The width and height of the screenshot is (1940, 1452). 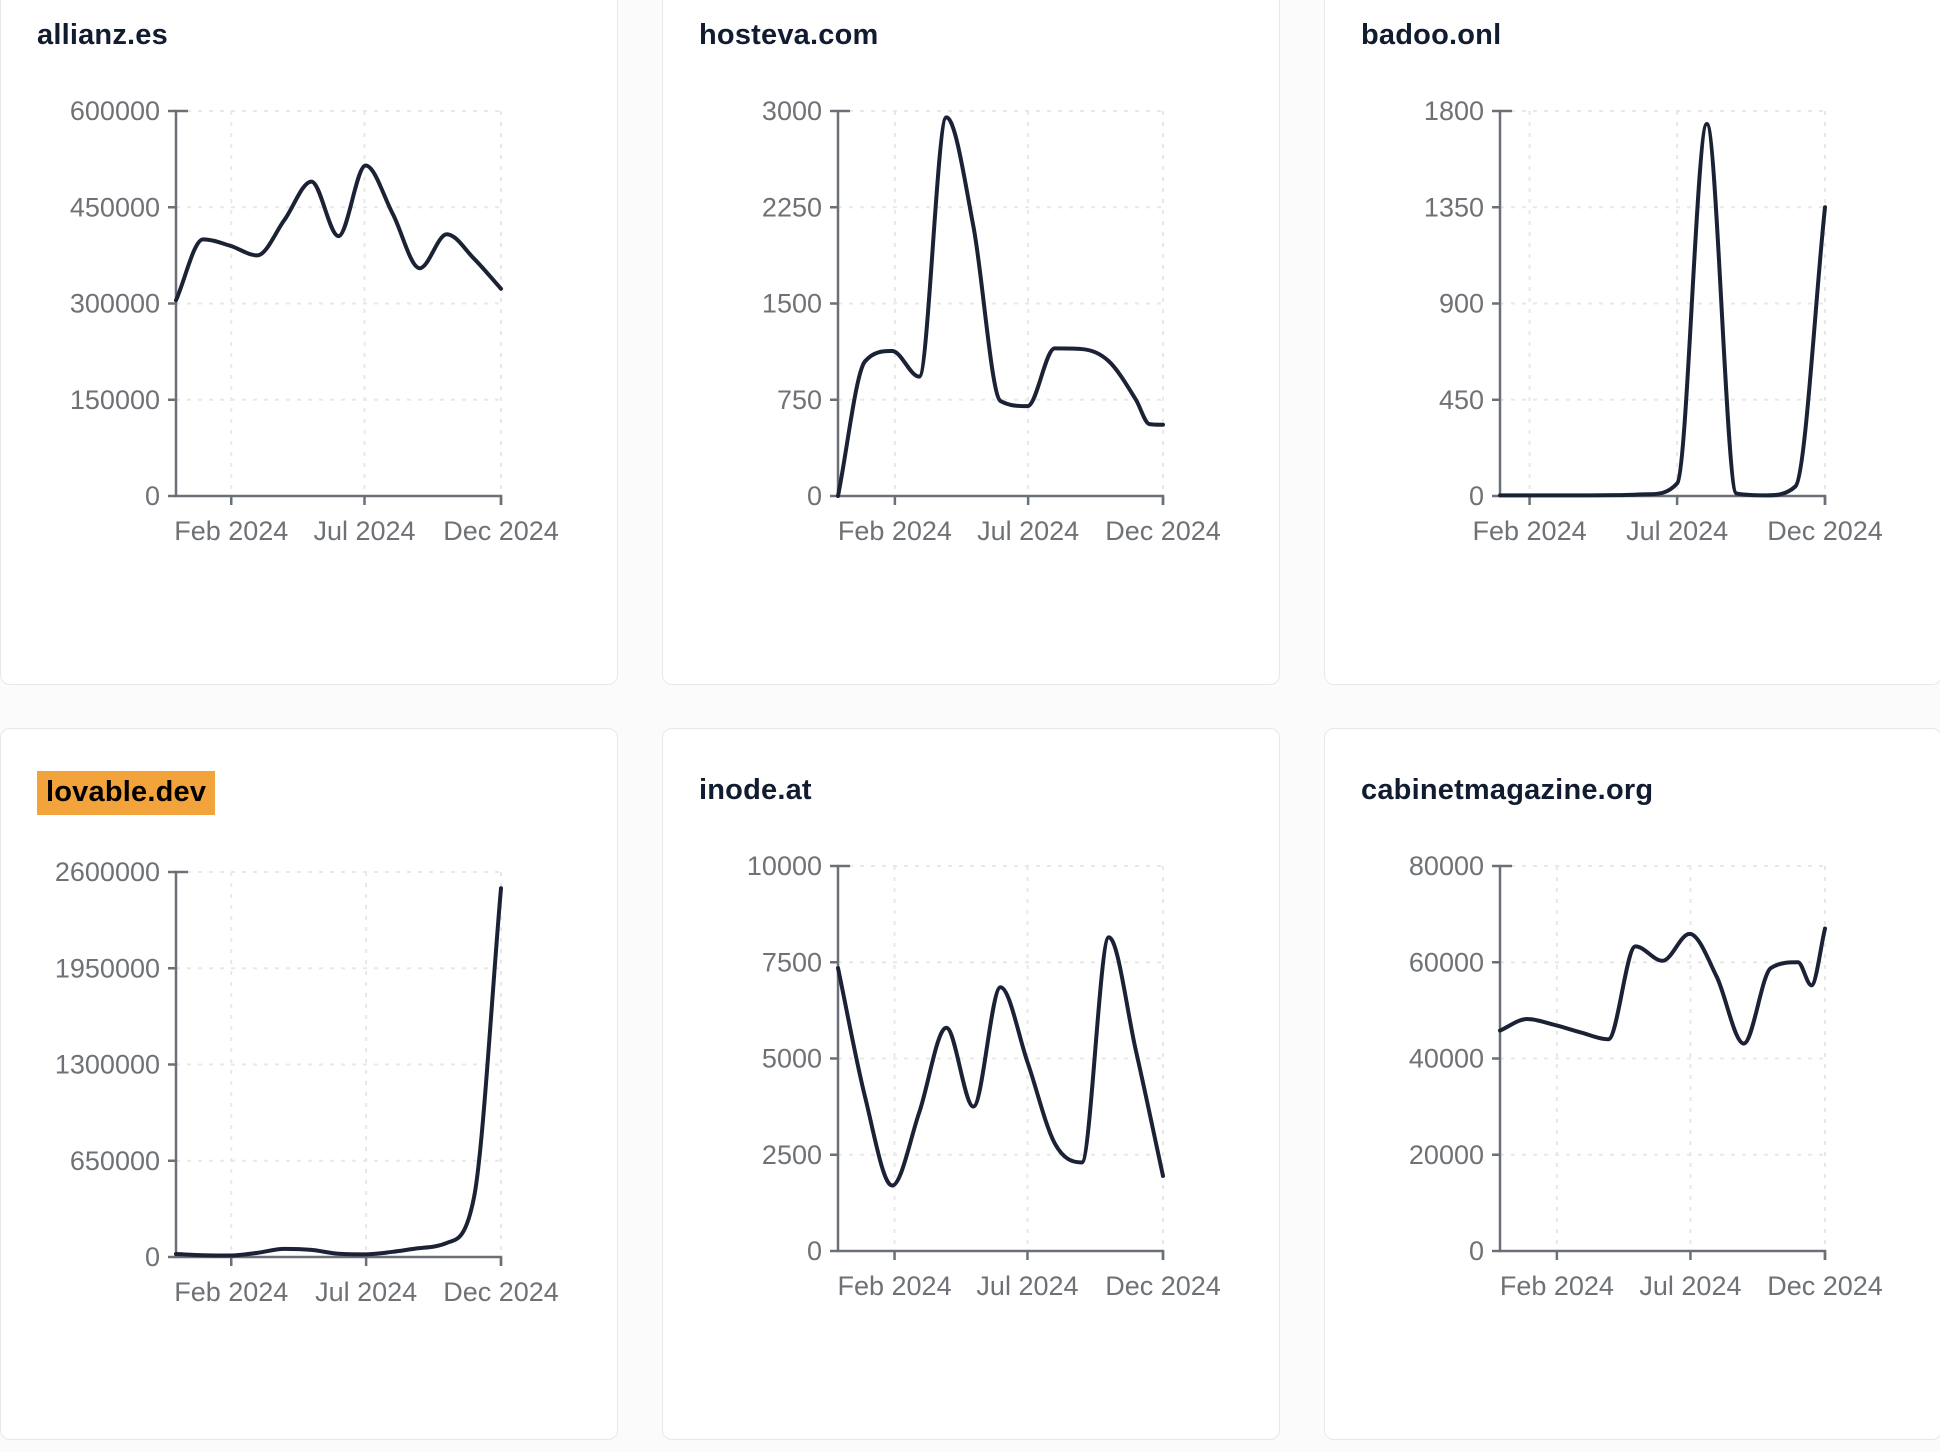 What do you see at coordinates (107, 1065) in the screenshot?
I see `svg-text: 1300000` at bounding box center [107, 1065].